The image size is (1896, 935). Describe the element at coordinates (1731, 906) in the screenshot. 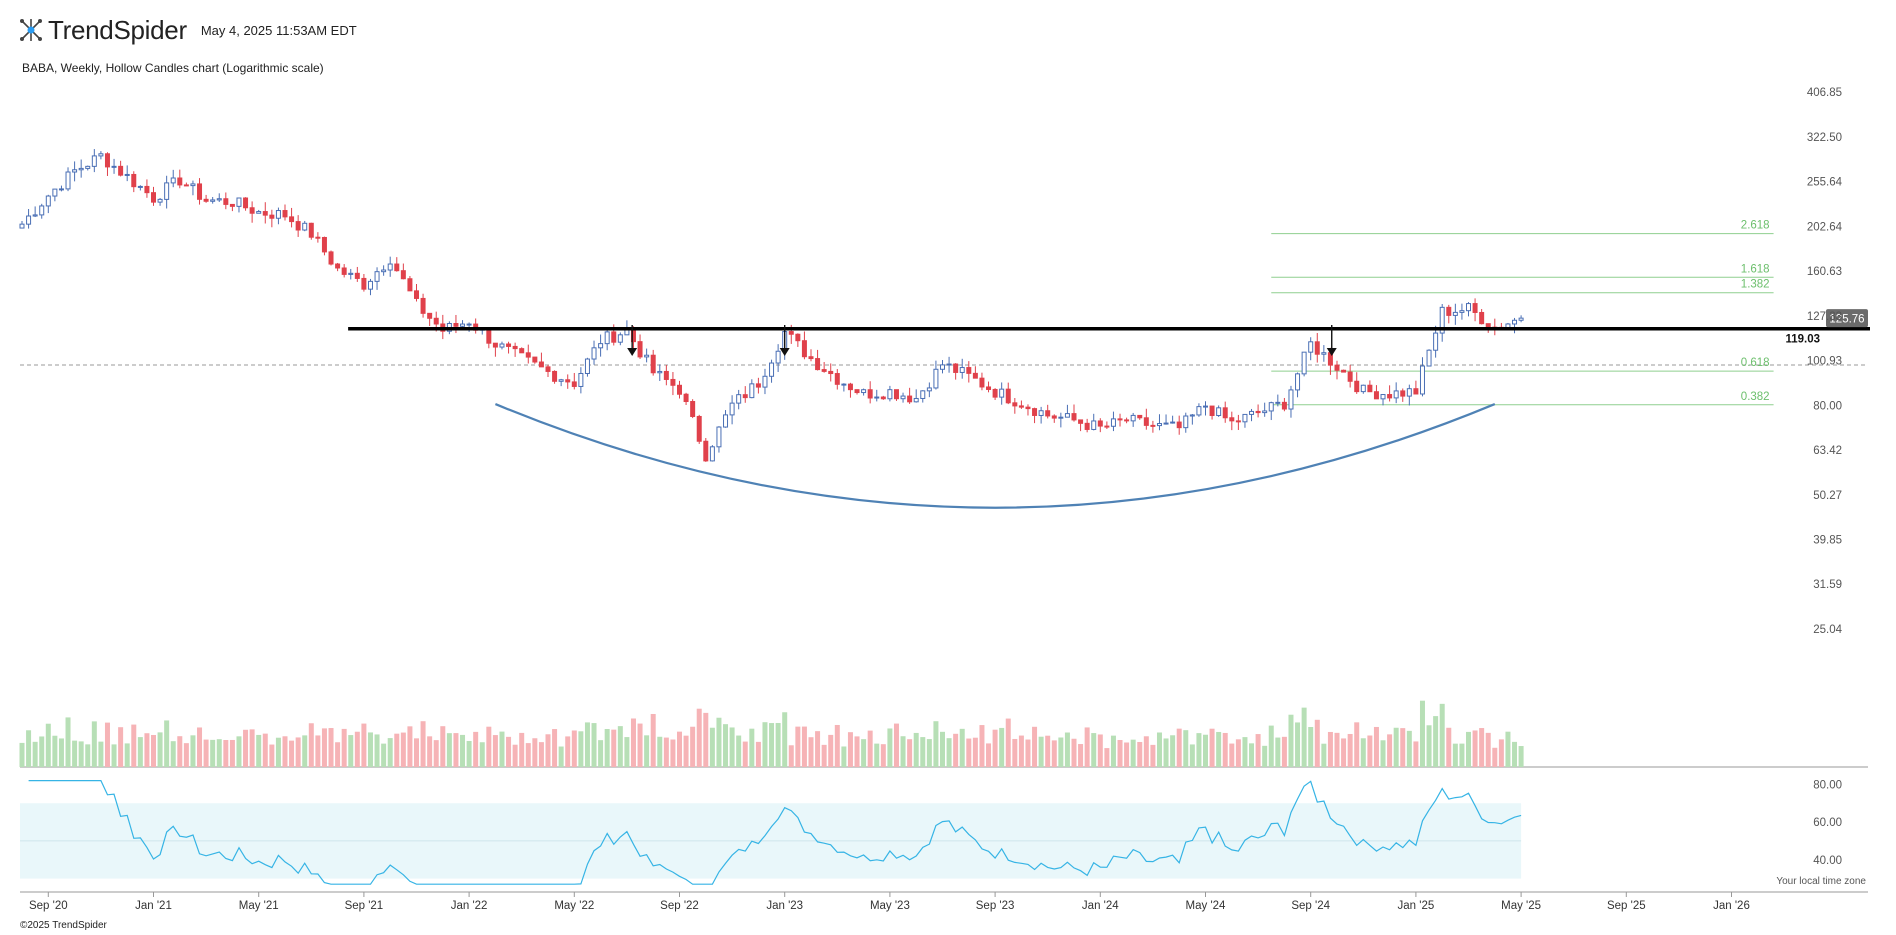

I see `x-tick-label: Jan '26` at that location.